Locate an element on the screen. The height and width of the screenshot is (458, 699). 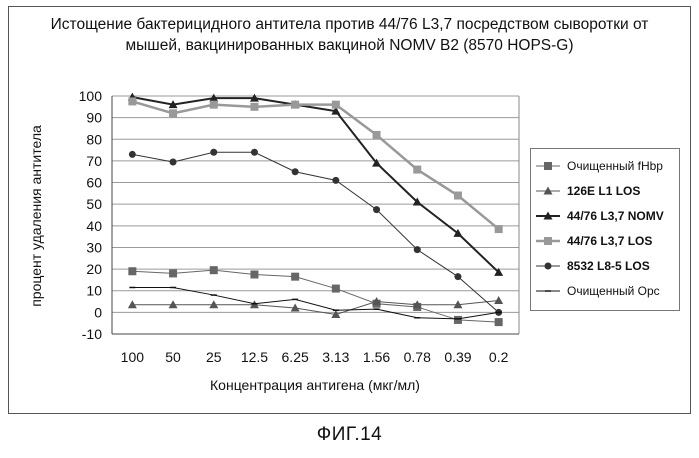
x-tick-label: 0.2 is located at coordinates (499, 357).